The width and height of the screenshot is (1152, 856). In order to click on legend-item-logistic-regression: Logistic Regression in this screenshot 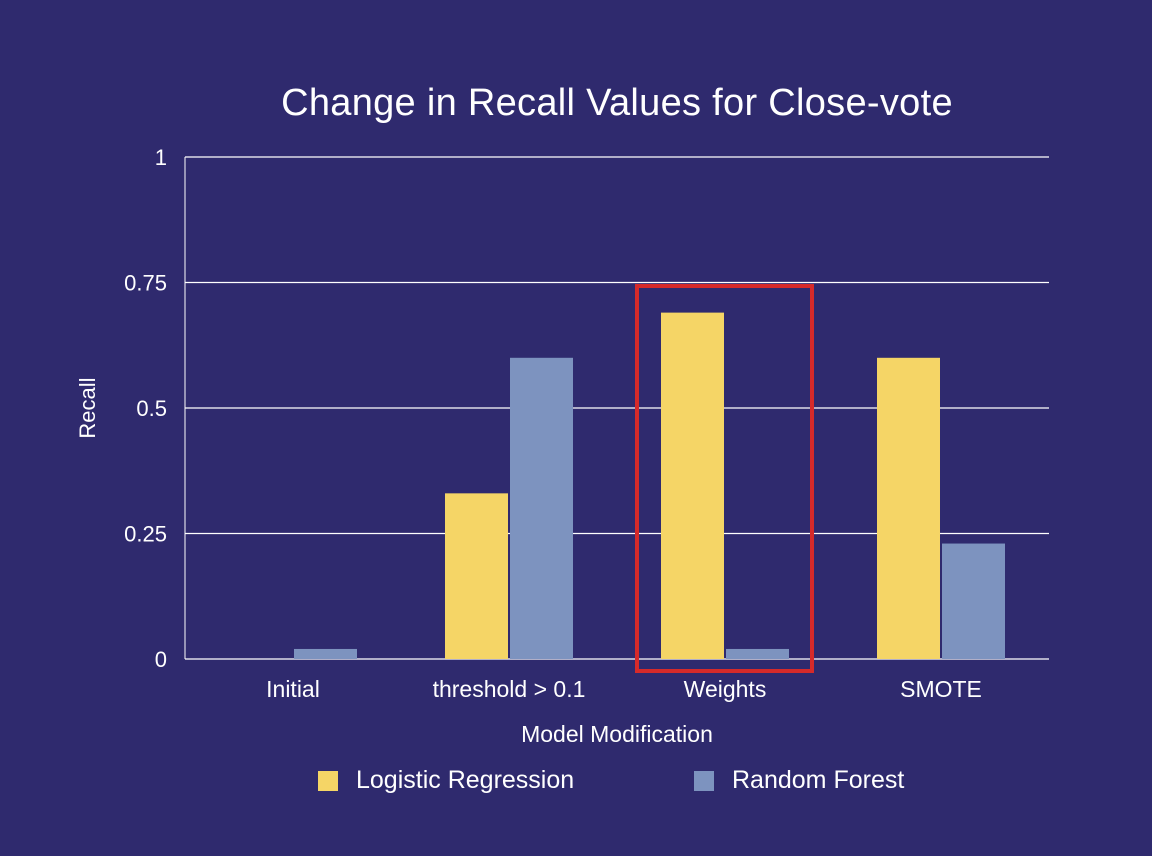, I will do `click(446, 780)`.